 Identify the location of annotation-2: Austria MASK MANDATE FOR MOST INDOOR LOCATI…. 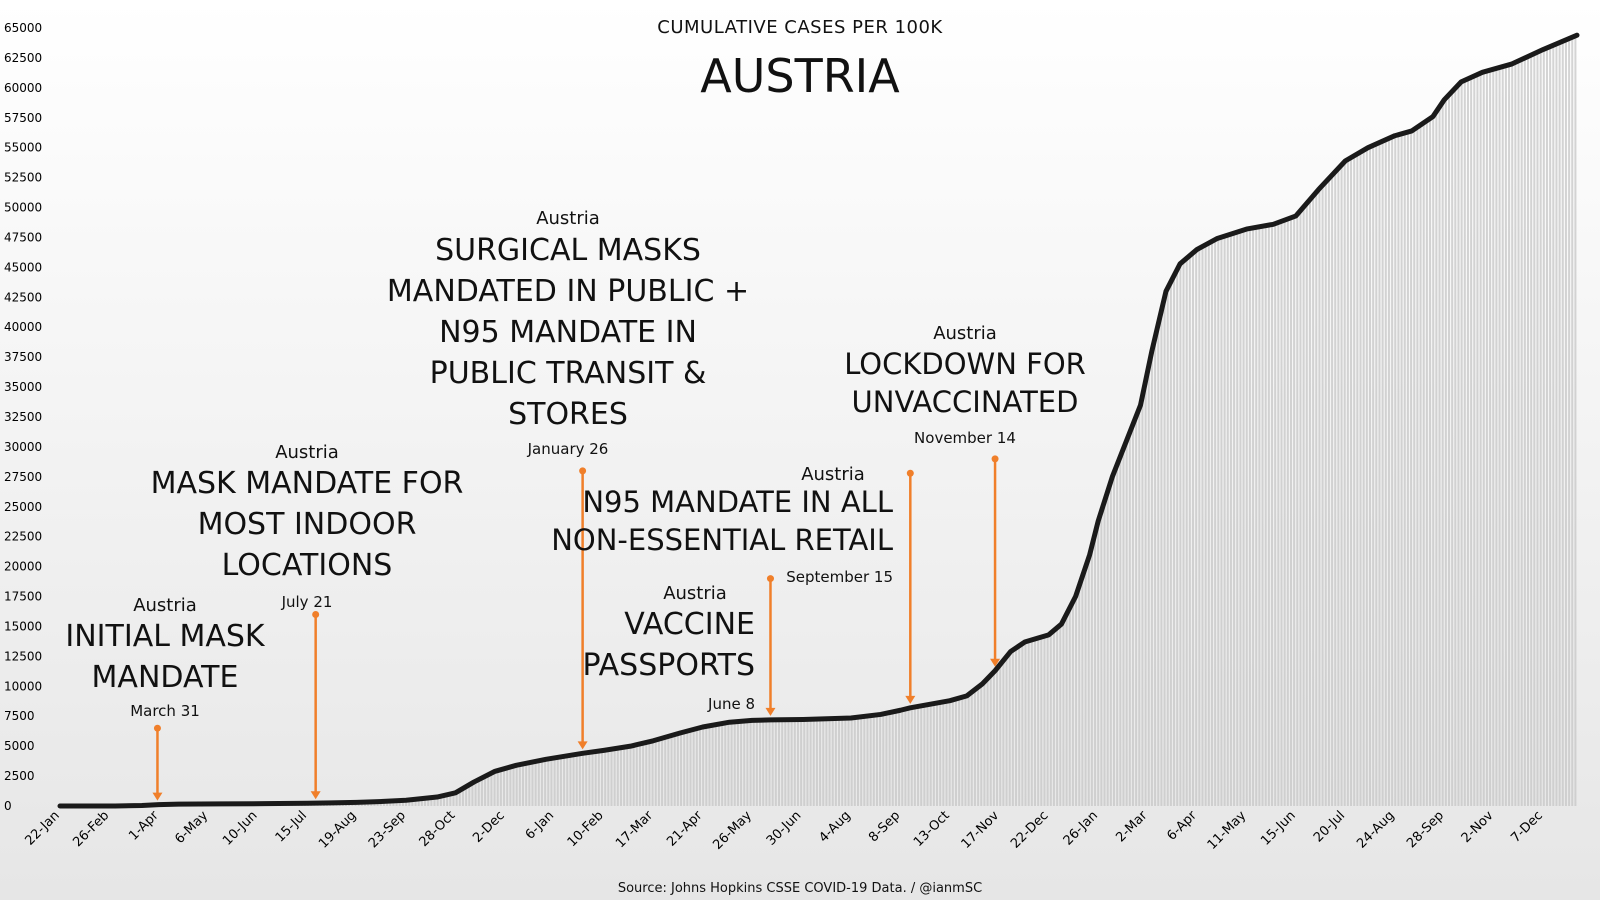
(307, 621).